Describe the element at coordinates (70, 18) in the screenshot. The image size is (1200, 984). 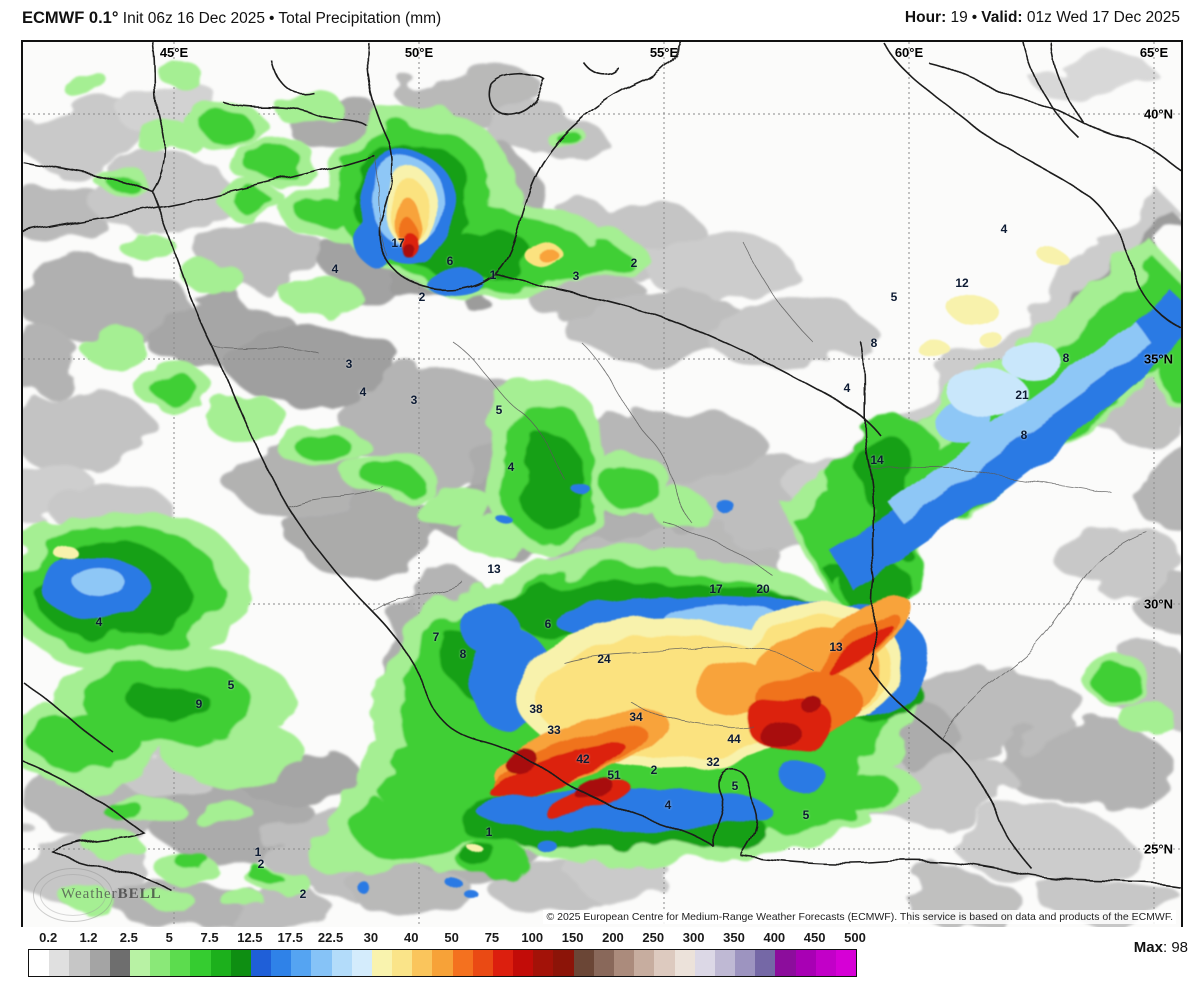
I see `model-name: ECMWF 0.1°` at that location.